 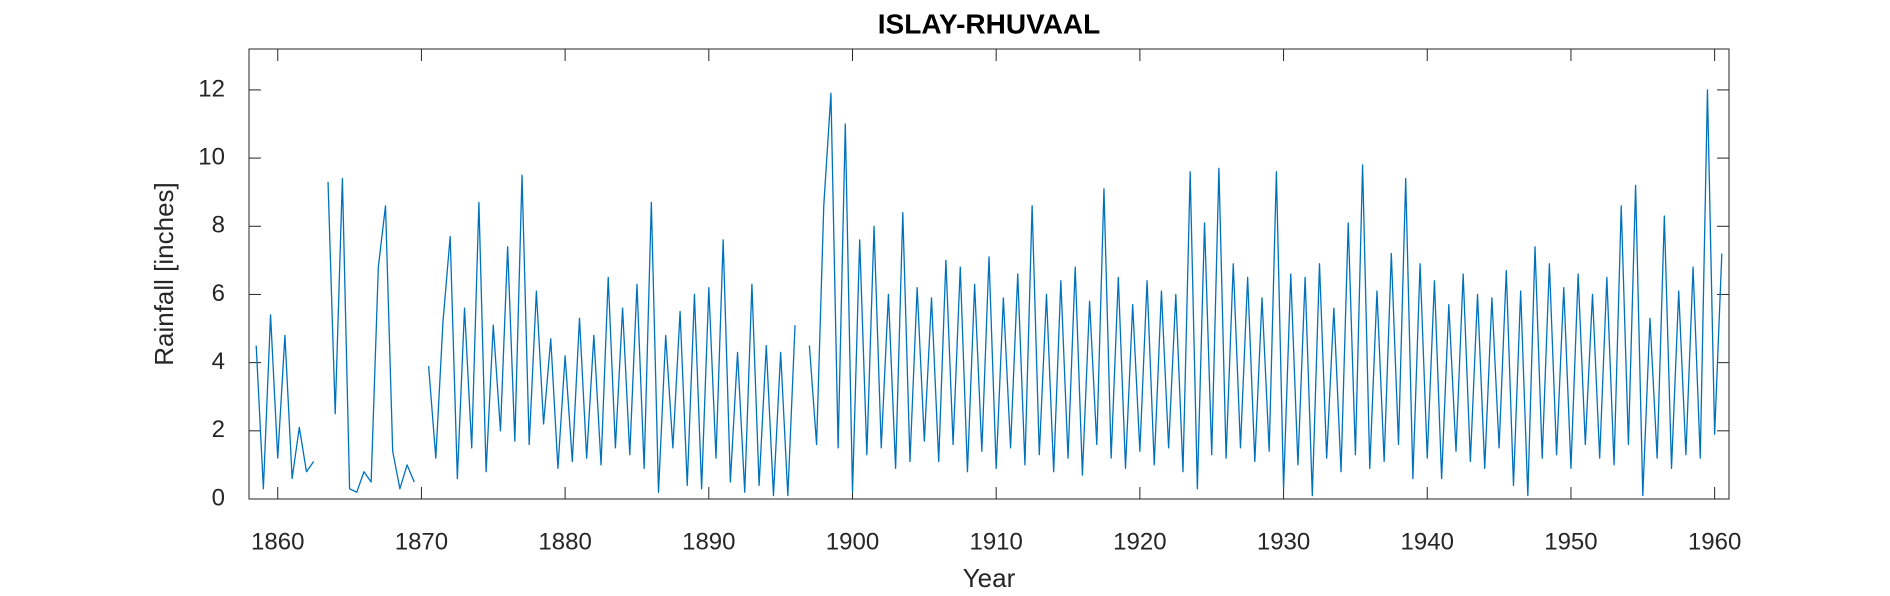 I want to click on chart-title: ISLAY-RHUVAAL, so click(x=989, y=23).